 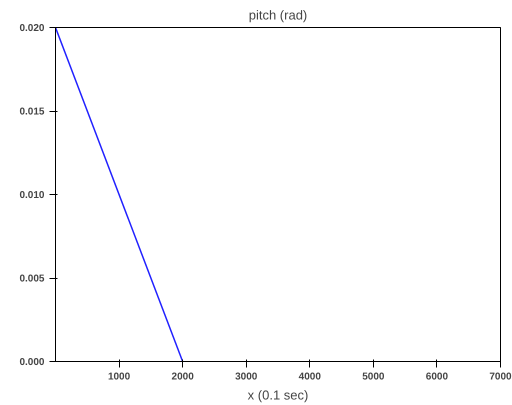 I want to click on x-tick-label: 2000, so click(x=183, y=377).